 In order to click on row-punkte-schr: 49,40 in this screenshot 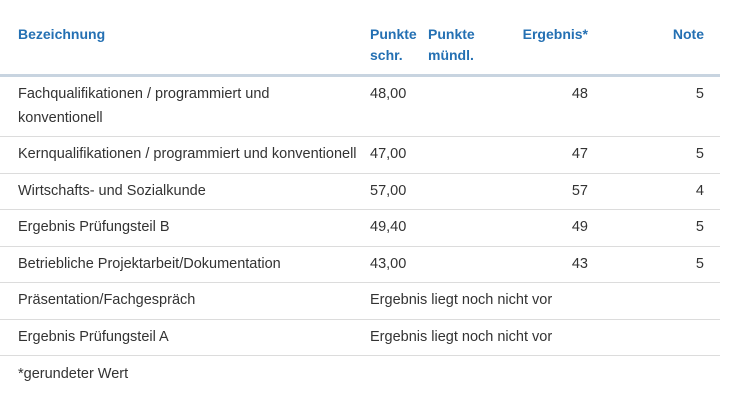, I will do `click(393, 228)`.